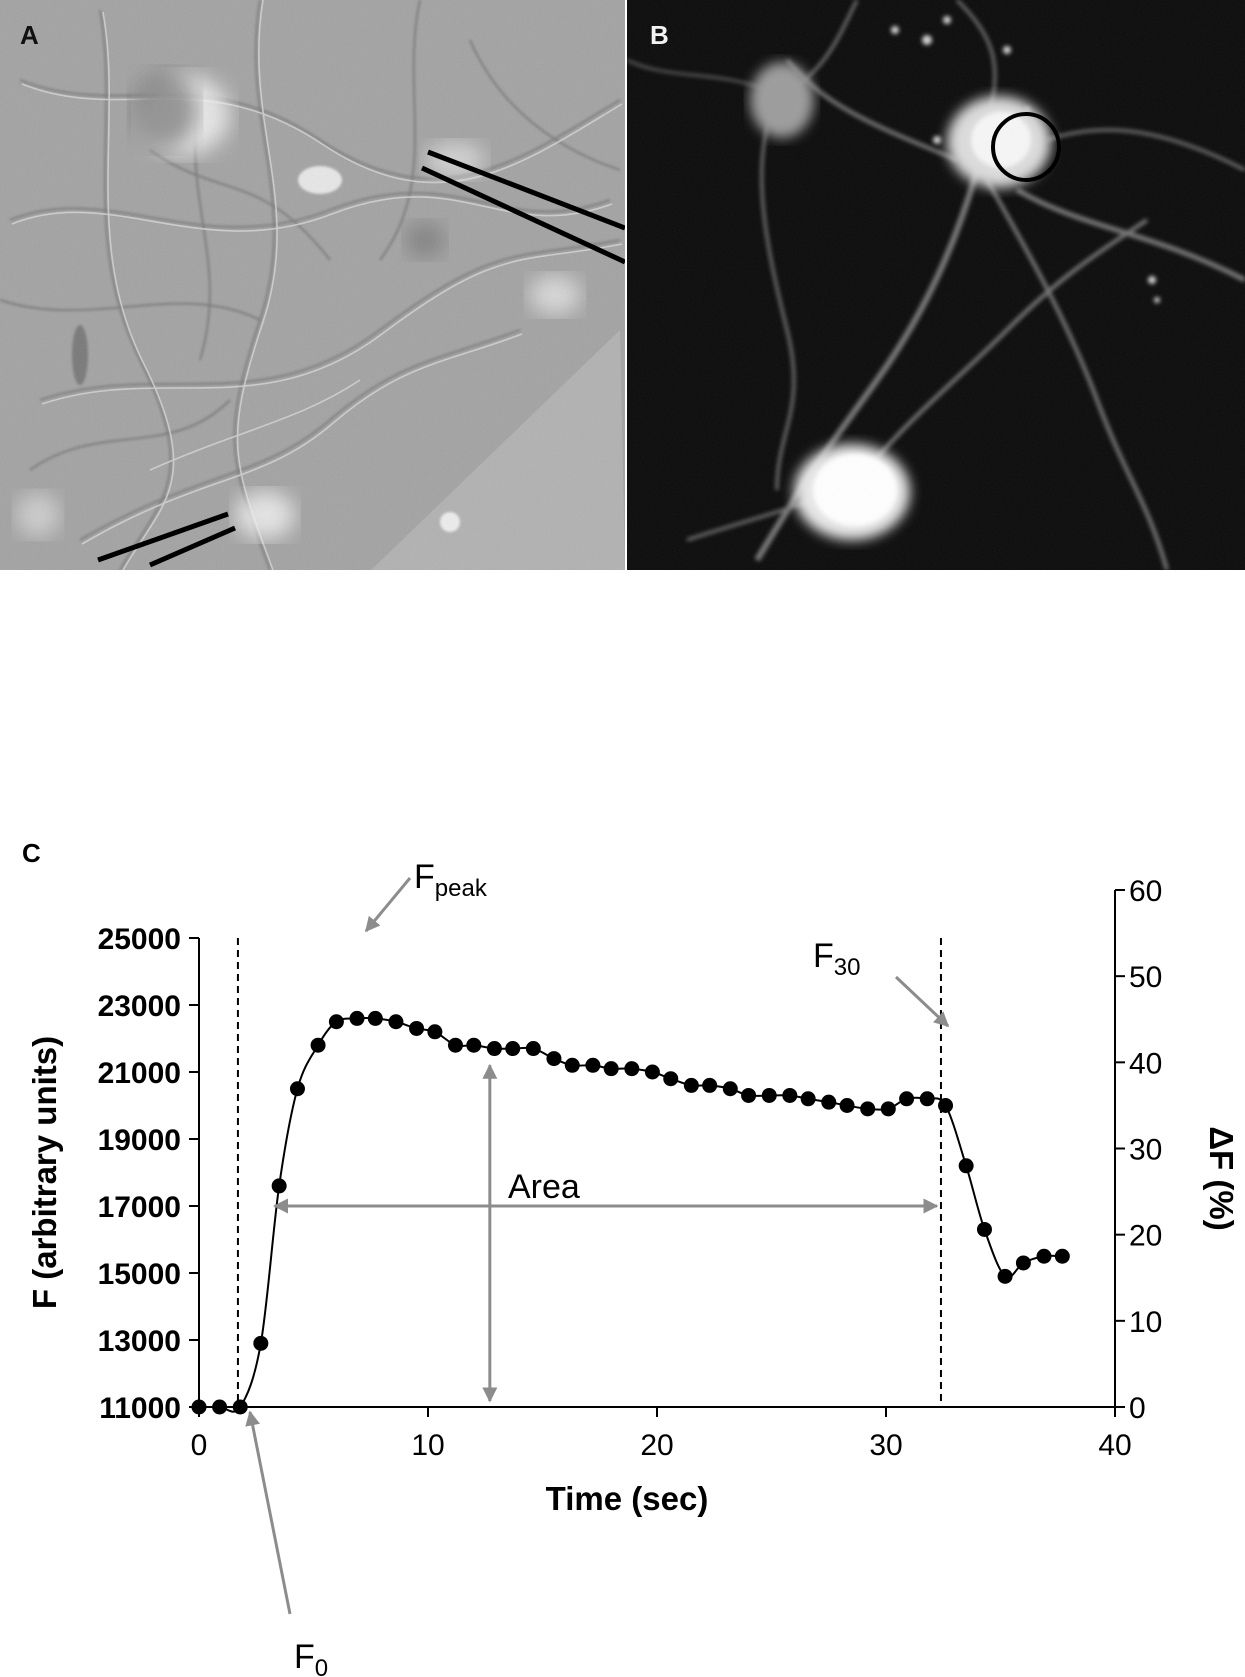 The image size is (1245, 1677). Describe the element at coordinates (31, 853) in the screenshot. I see `panel-c-label: C` at that location.